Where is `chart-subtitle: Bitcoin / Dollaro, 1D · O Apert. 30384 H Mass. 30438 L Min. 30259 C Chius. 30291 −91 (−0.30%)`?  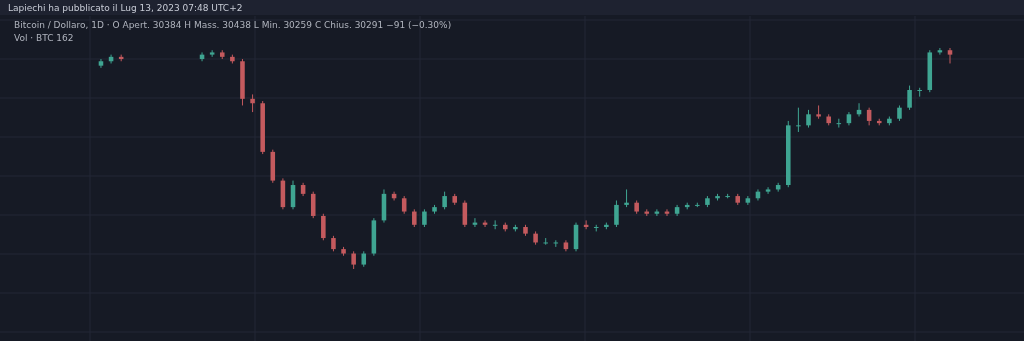 chart-subtitle: Bitcoin / Dollaro, 1D · O Apert. 30384 H Mass. 30438 L Min. 30259 C Chius. 30291 −91 (−0.30%) is located at coordinates (233, 25).